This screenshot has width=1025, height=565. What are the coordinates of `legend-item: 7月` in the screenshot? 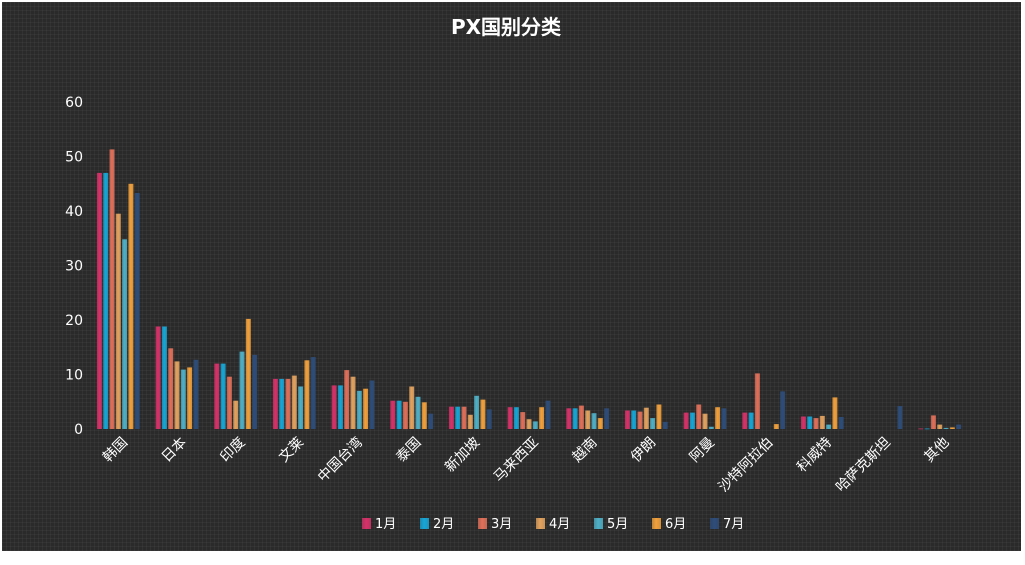 It's located at (727, 524).